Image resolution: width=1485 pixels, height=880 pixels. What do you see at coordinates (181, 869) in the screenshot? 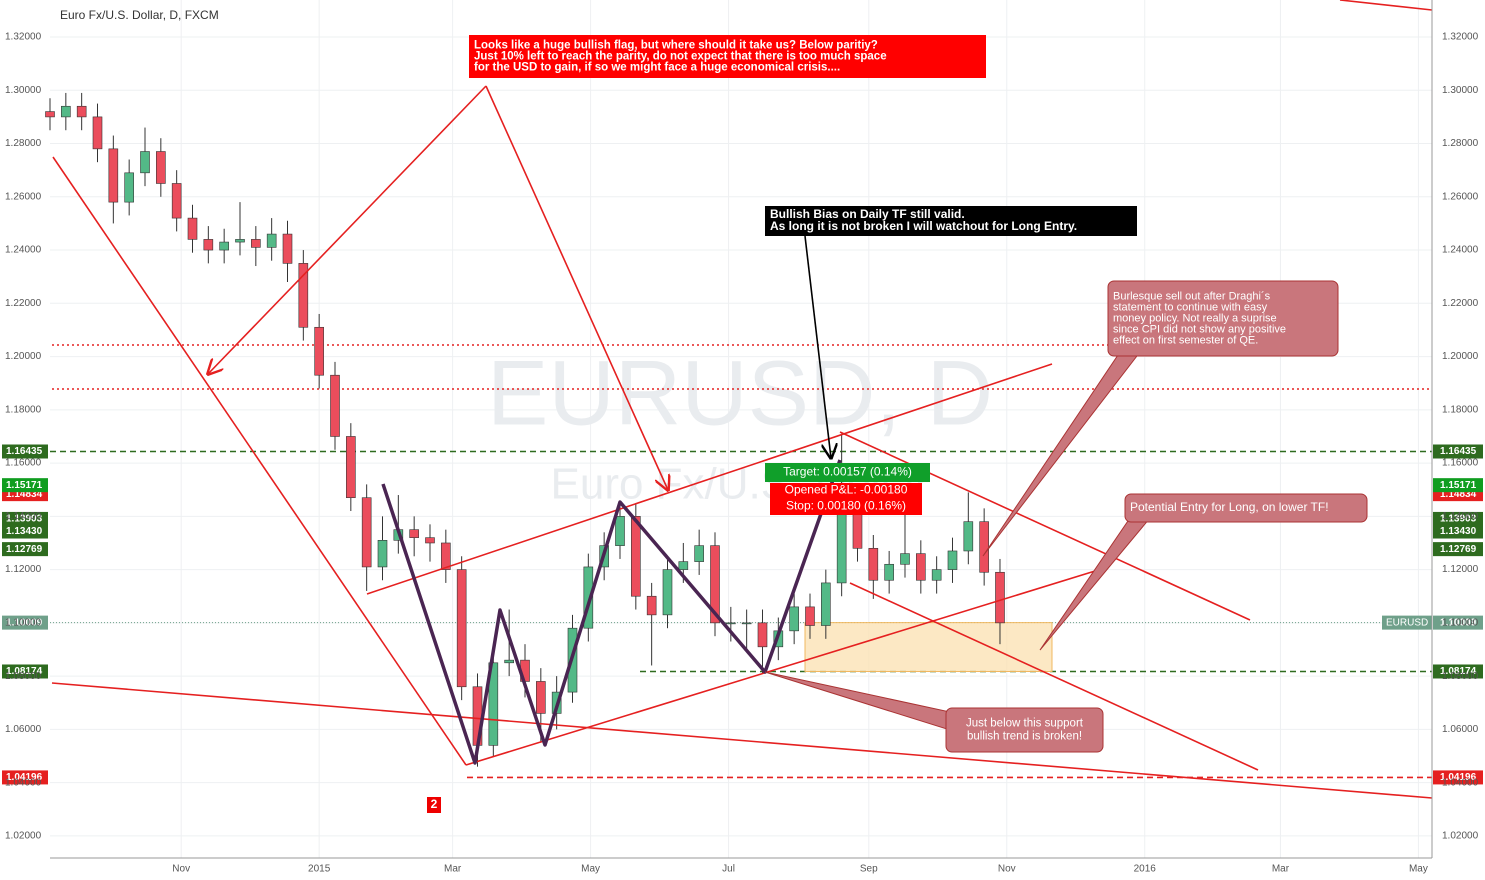
I see `x-tick-label: Nov` at bounding box center [181, 869].